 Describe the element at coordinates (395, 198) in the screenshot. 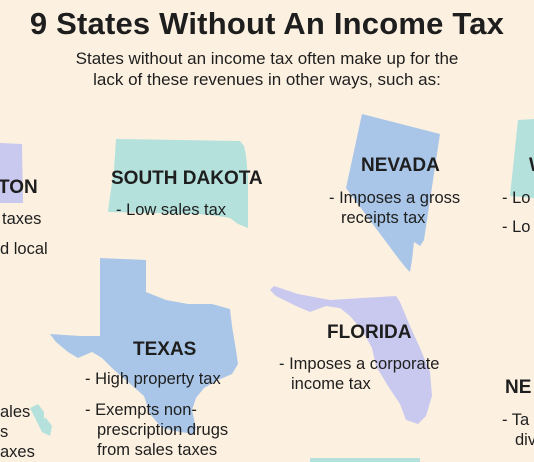

I see `nevada-note-1: - Imposes a gross` at that location.